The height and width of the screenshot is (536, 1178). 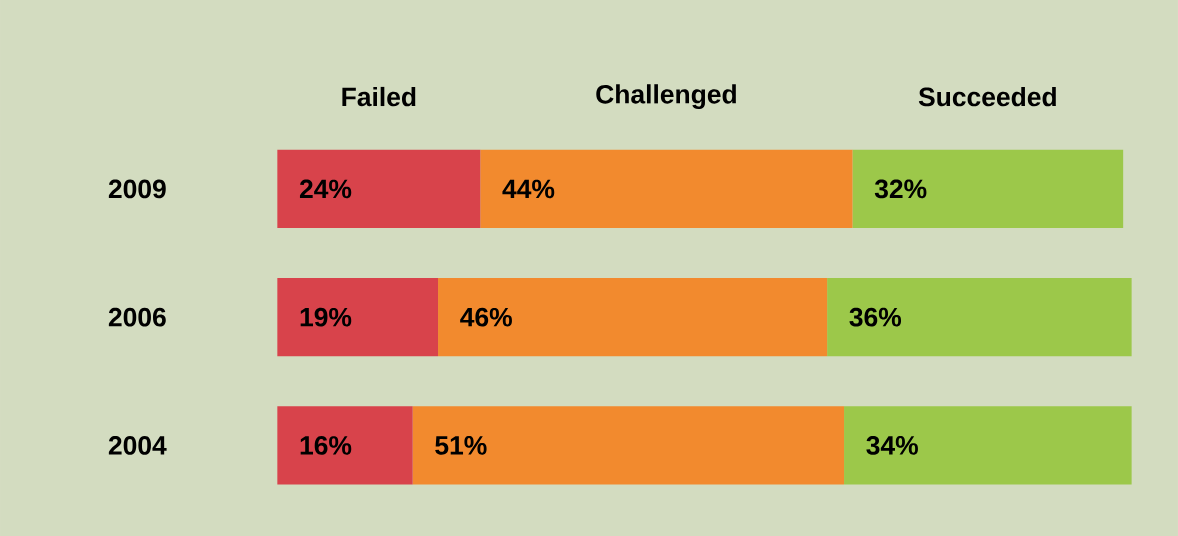 I want to click on series-label: Failed, so click(x=379, y=96).